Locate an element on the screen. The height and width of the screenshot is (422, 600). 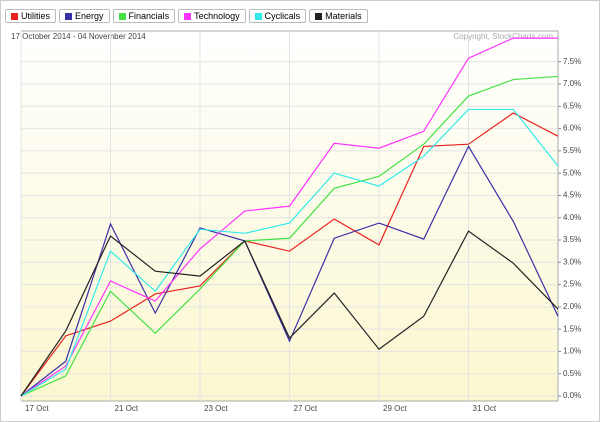
legend-item: Cyclicals is located at coordinates (277, 16).